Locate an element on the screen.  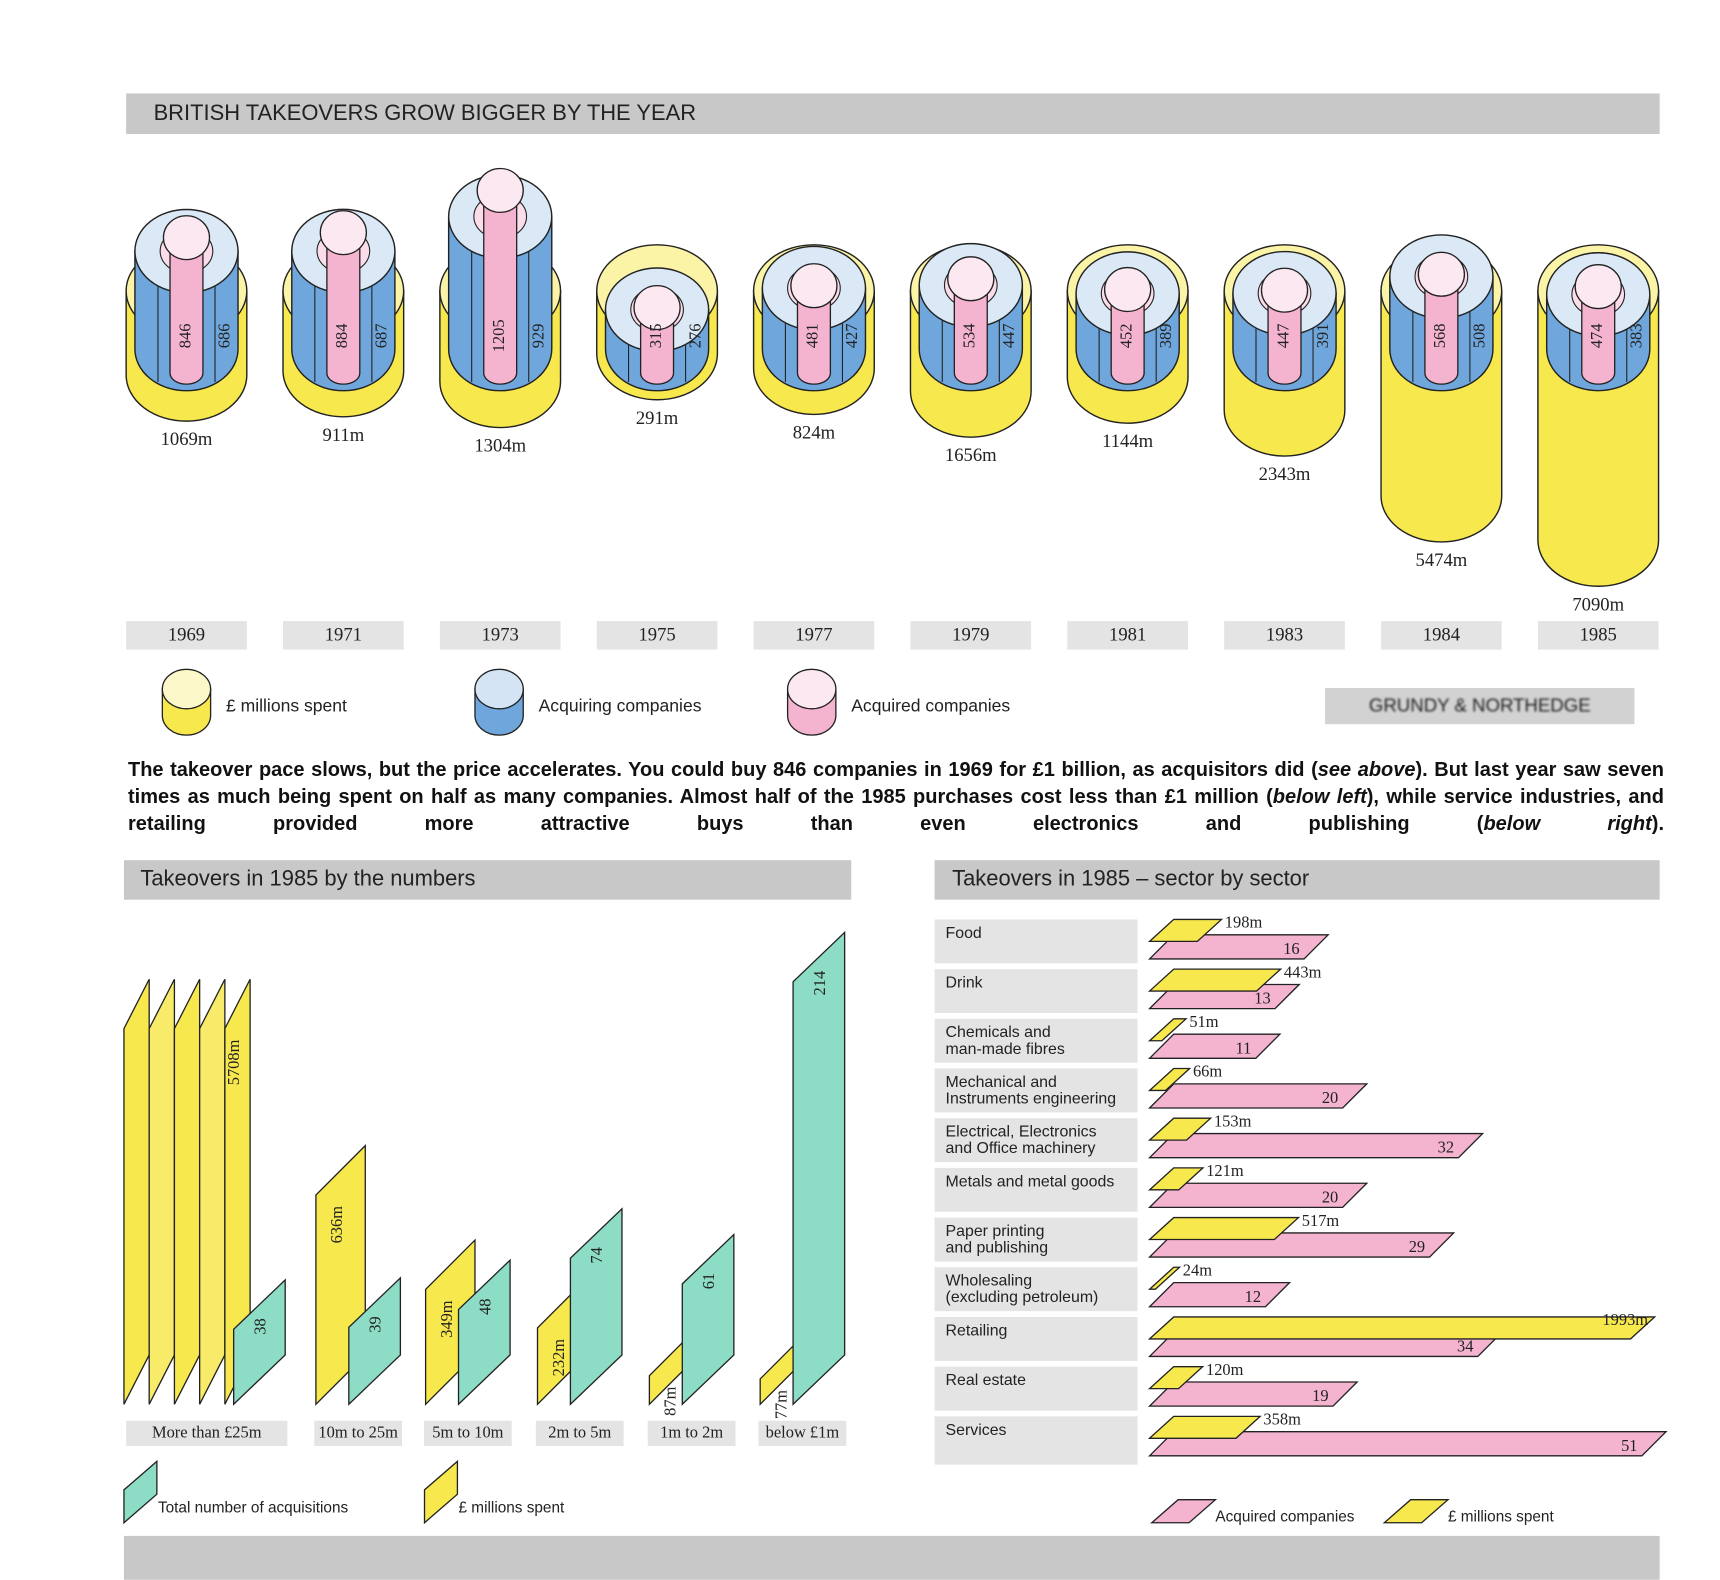
credit-box is located at coordinates (1480, 706).